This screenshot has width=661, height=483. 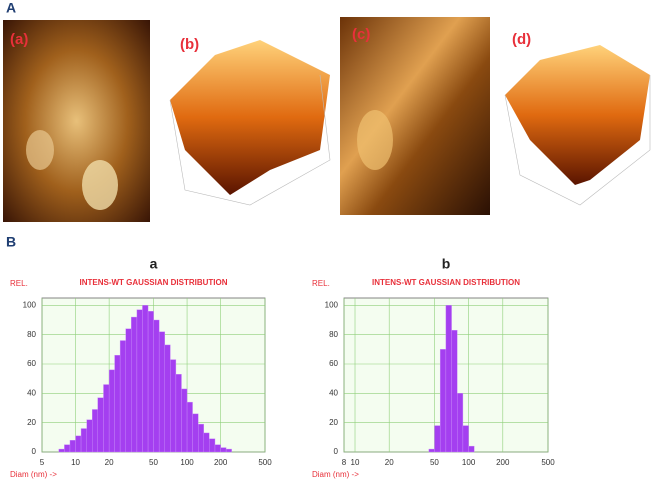 I want to click on x-tick-label: 5, so click(x=42, y=462).